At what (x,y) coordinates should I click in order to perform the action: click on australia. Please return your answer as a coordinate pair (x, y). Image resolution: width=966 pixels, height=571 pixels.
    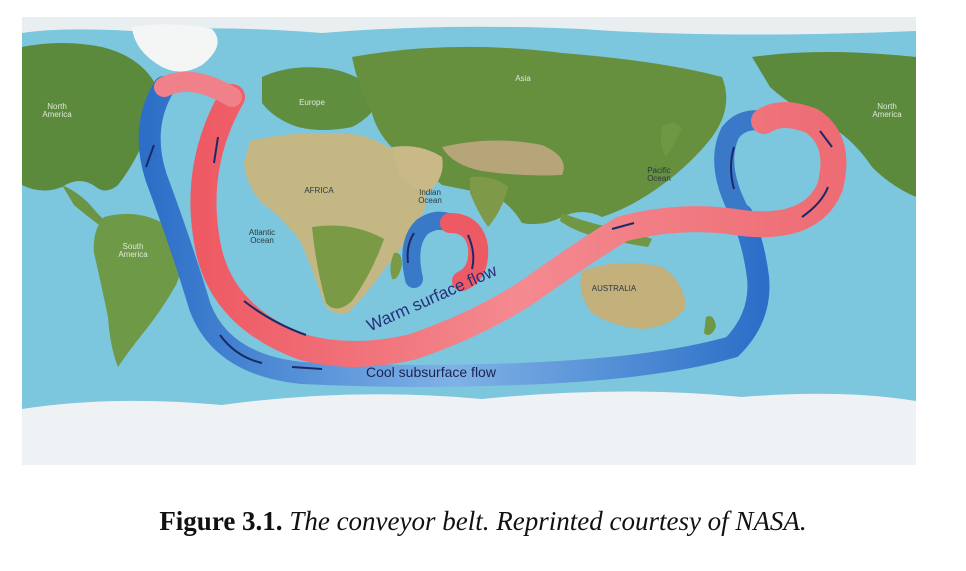
    Looking at the image, I should click on (633, 295).